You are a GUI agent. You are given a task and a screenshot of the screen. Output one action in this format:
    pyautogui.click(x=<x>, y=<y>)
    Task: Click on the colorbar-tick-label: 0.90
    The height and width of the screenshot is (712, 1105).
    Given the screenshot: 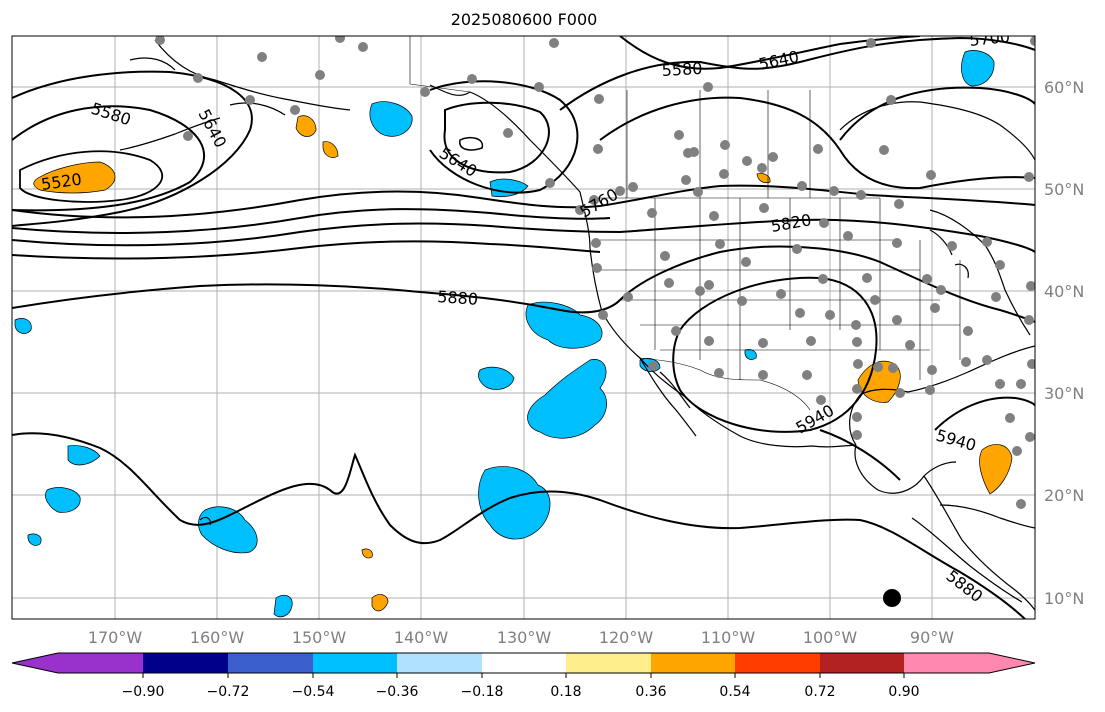 What is the action you would take?
    pyautogui.click(x=903, y=692)
    